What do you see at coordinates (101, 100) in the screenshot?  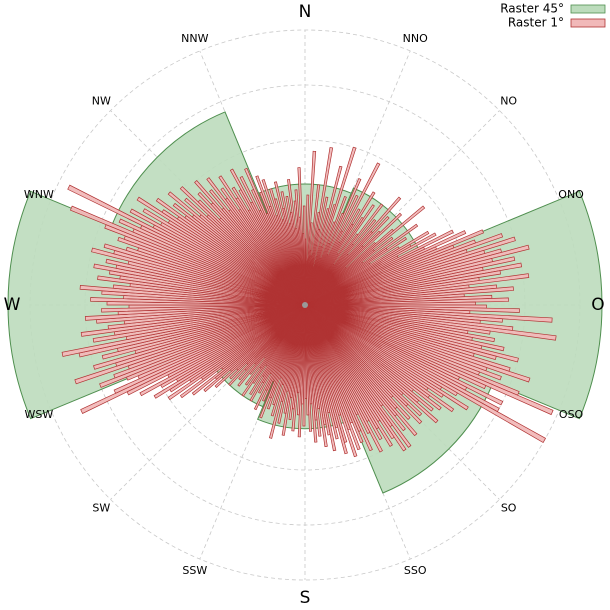 I see `direction-label: NW` at bounding box center [101, 100].